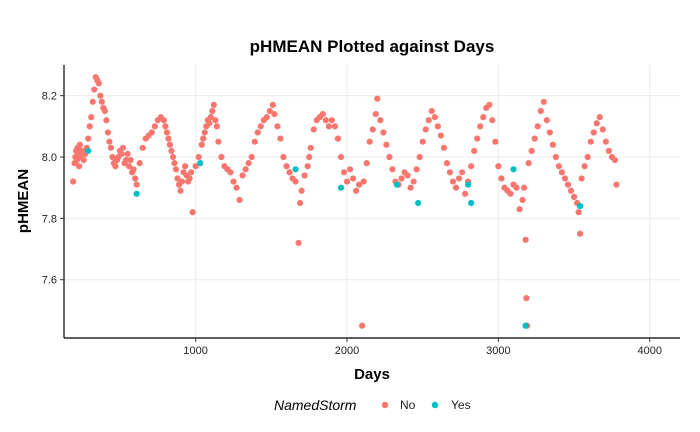 The image size is (700, 432). Describe the element at coordinates (372, 405) in the screenshot. I see `legend: NamedStorm No Yes` at that location.